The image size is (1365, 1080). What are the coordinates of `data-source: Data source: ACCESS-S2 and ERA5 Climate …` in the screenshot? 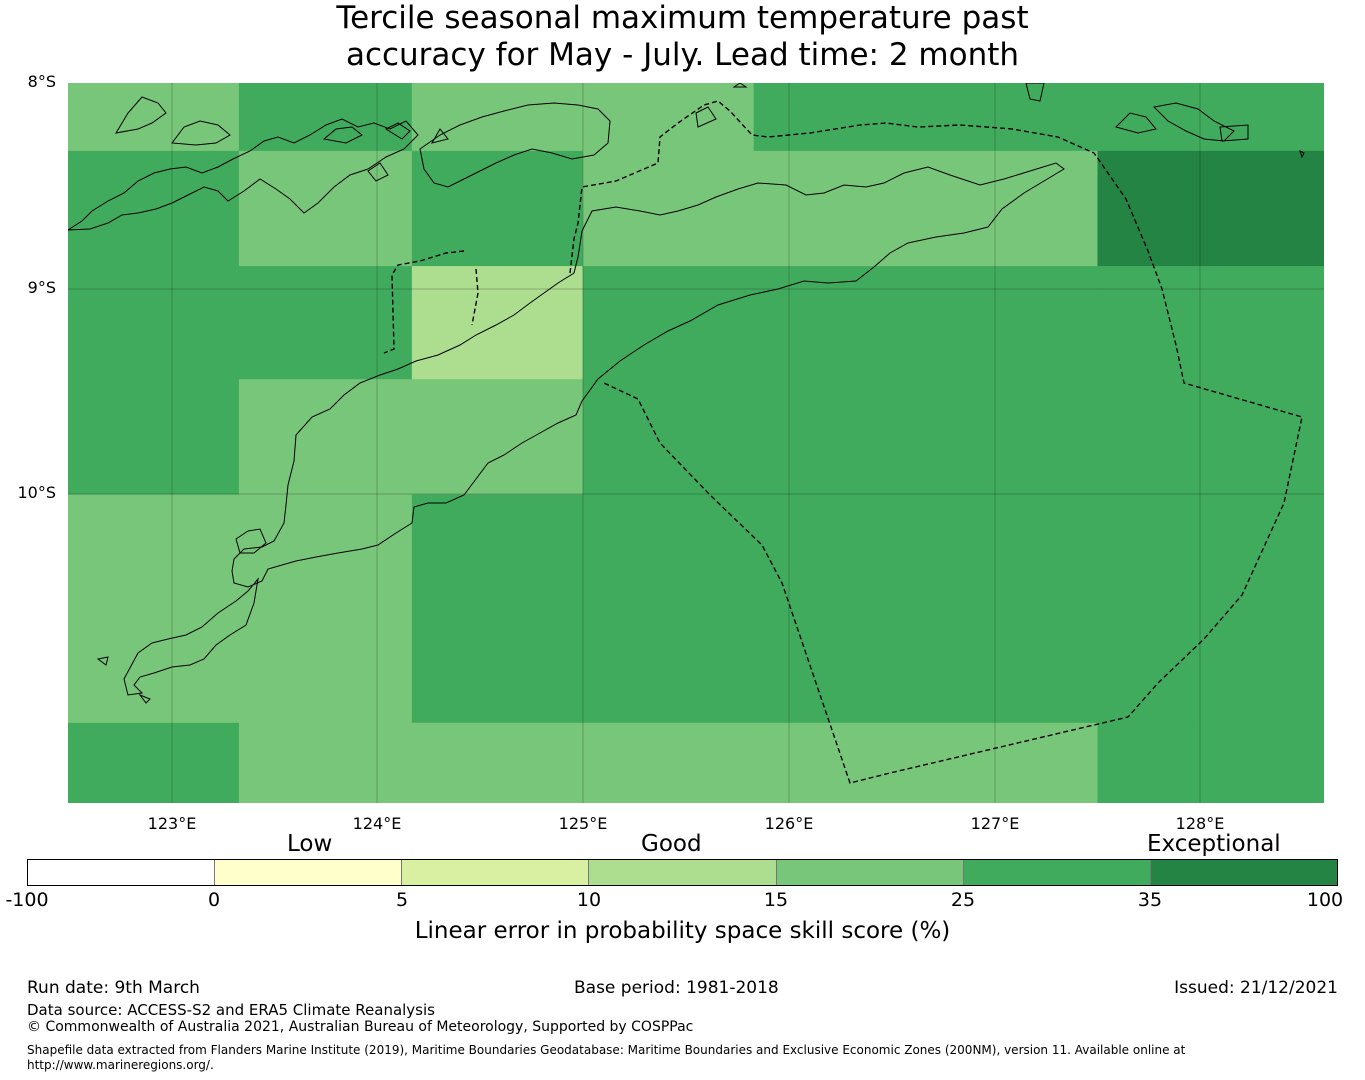 It's located at (231, 1010).